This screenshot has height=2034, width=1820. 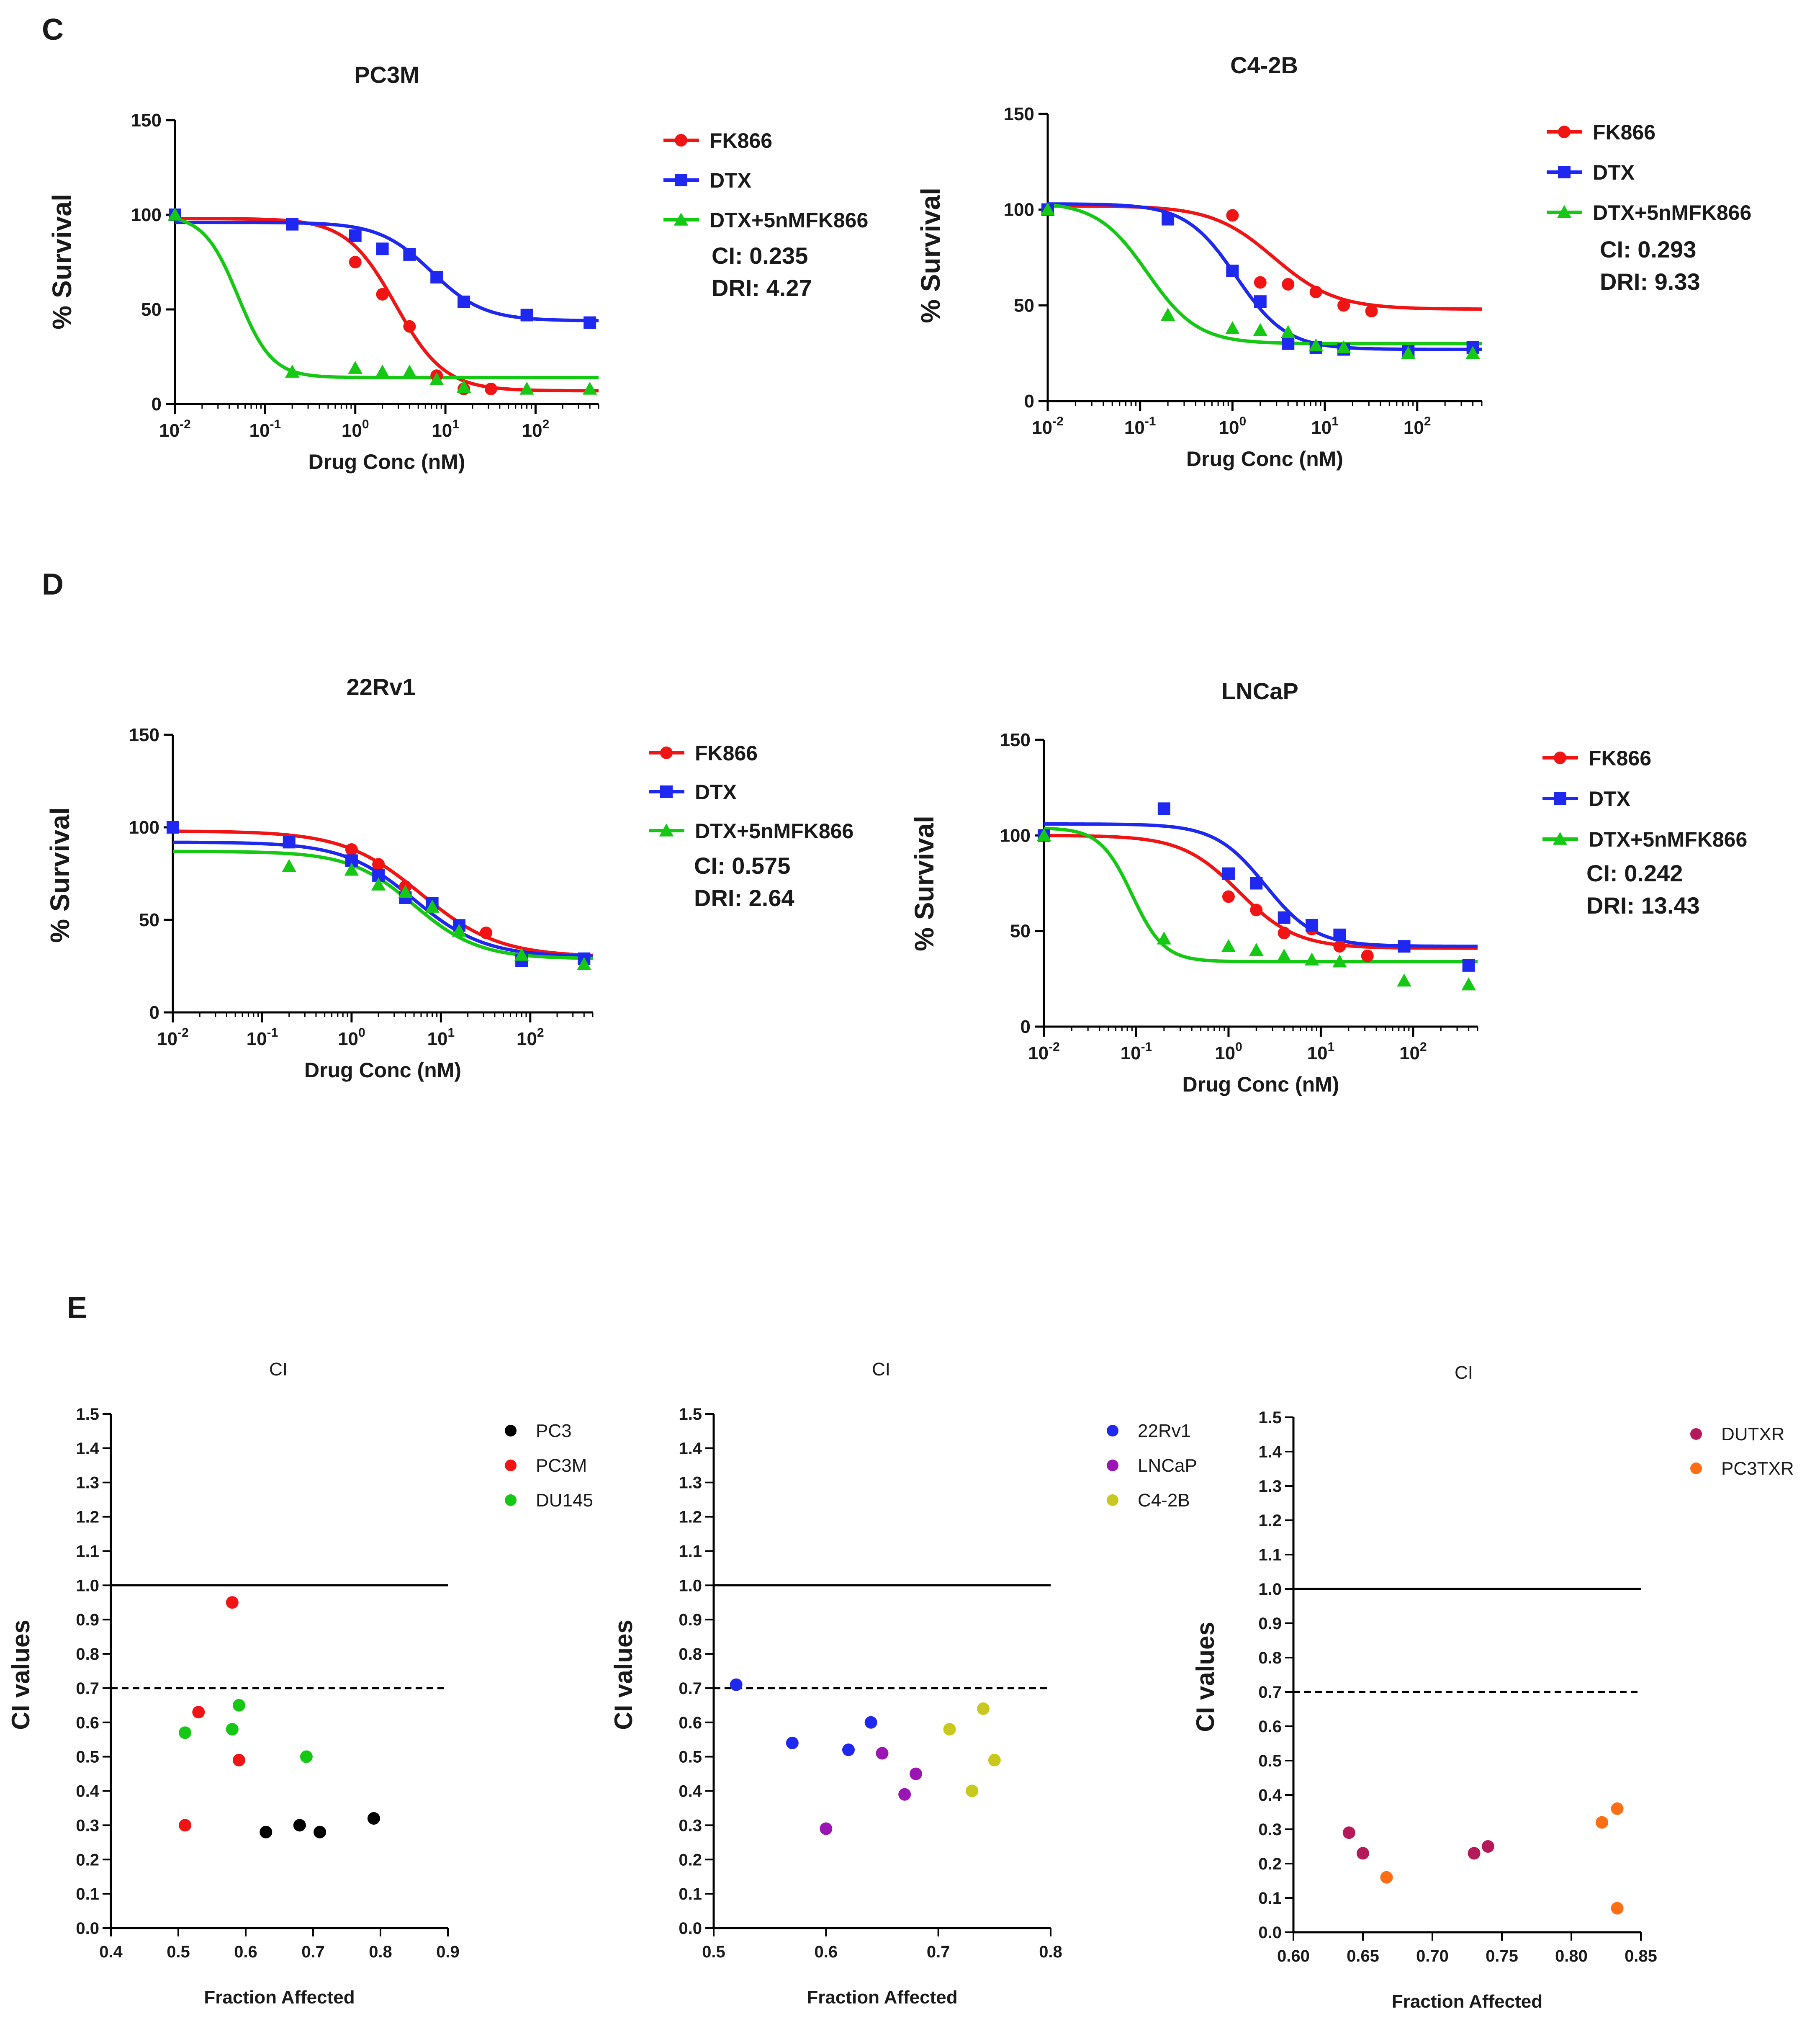 I want to click on x-tick-label: 0.7, so click(x=939, y=1952).